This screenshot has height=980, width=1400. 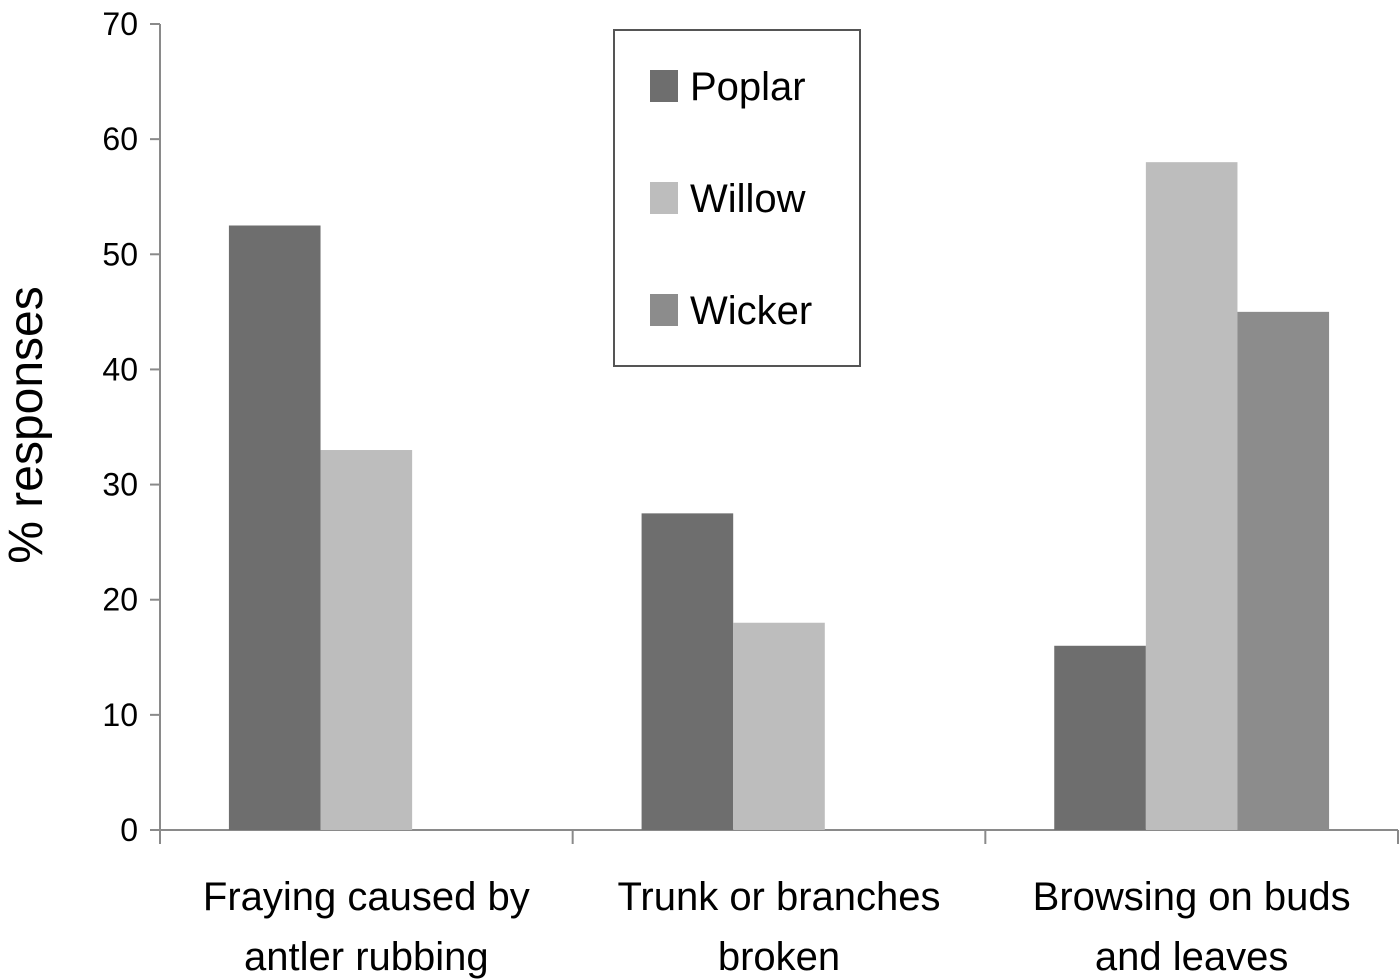 I want to click on y-tick-label: 40, so click(x=120, y=369).